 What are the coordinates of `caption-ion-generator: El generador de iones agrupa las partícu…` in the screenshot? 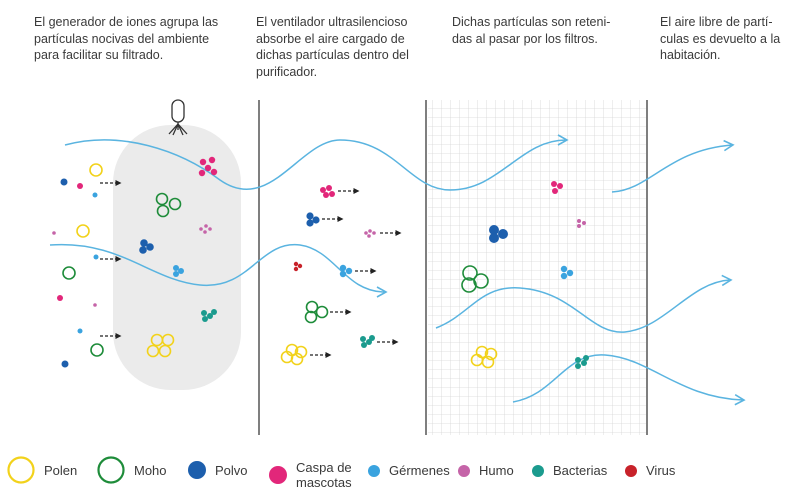 It's located at (149, 39).